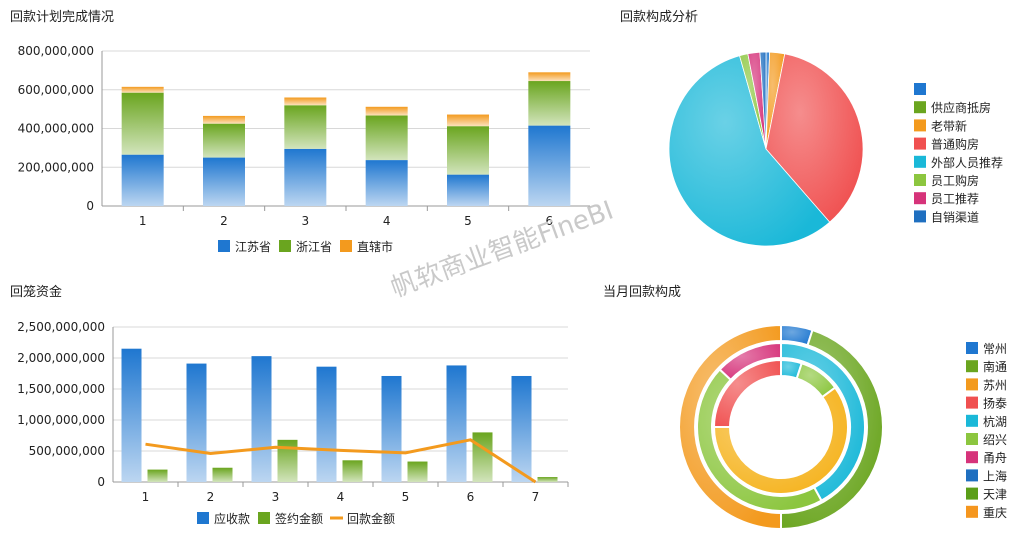 The height and width of the screenshot is (545, 1024). What do you see at coordinates (946, 199) in the screenshot?
I see `legend-item: 员工推荐` at bounding box center [946, 199].